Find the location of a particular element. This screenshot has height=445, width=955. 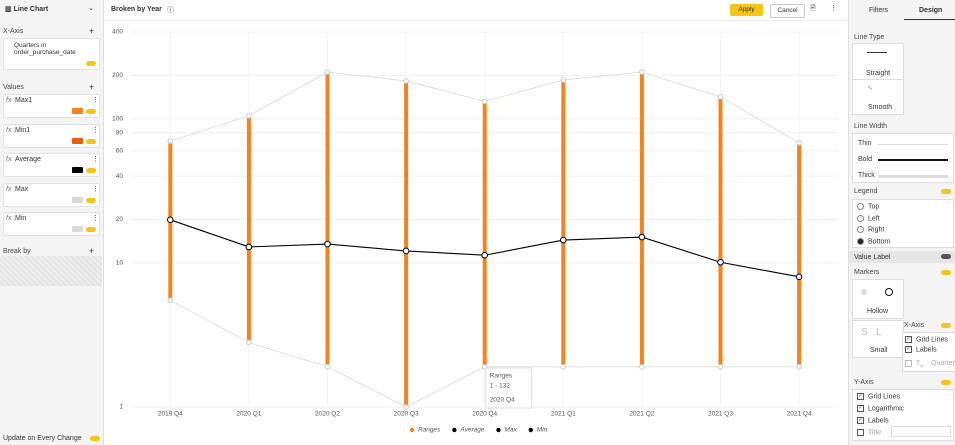

radio: Top is located at coordinates (868, 206).